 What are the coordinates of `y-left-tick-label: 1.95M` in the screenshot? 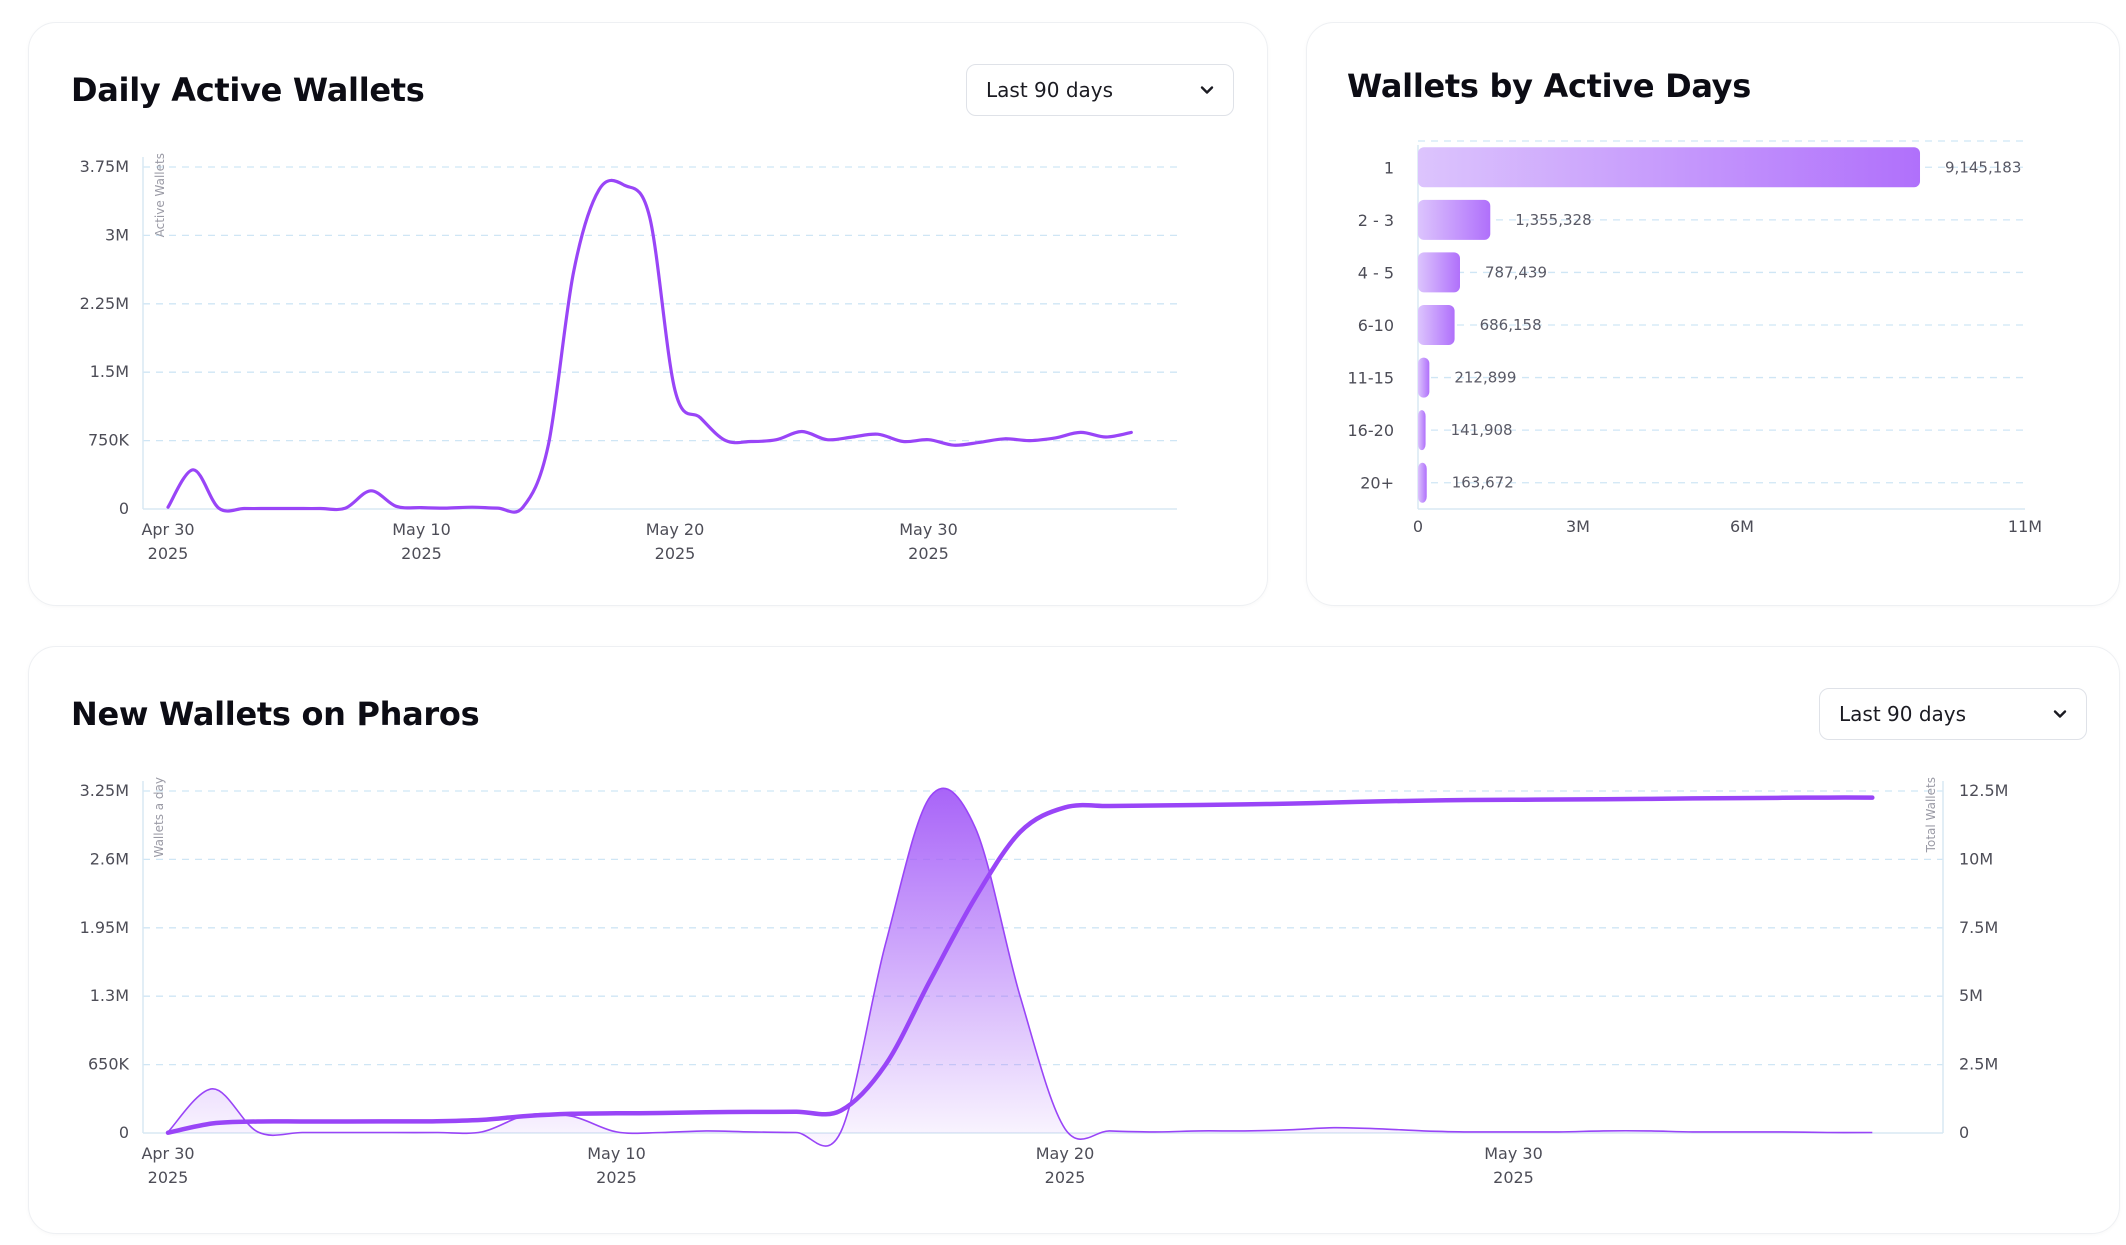 It's located at (104, 927).